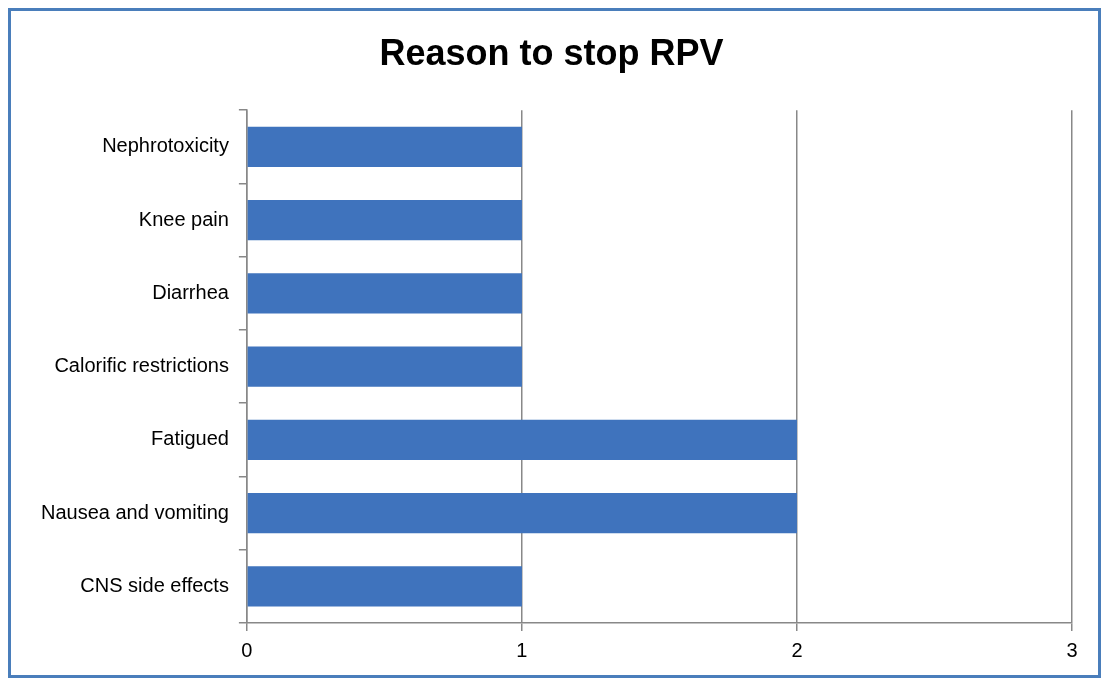 This screenshot has height=684, width=1107. What do you see at coordinates (141, 365) in the screenshot?
I see `y-tick-label: Calorific restrictions` at bounding box center [141, 365].